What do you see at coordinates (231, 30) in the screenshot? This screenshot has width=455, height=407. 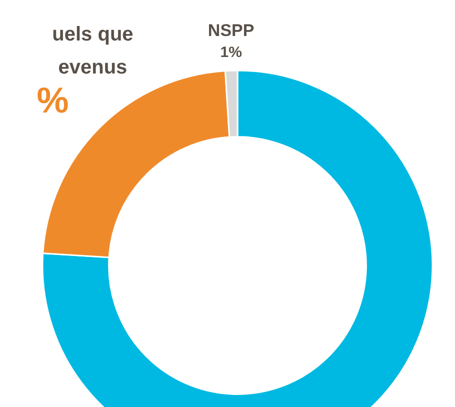 I see `slice-label: NSPP` at bounding box center [231, 30].